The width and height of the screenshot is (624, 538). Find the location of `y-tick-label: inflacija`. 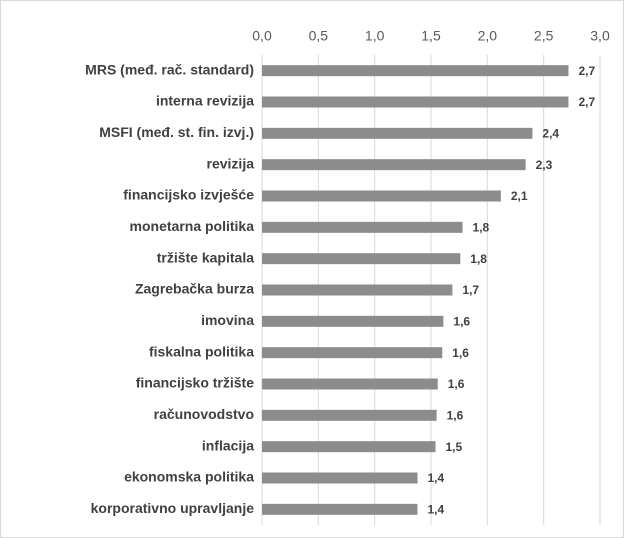

y-tick-label: inflacija is located at coordinates (228, 445).